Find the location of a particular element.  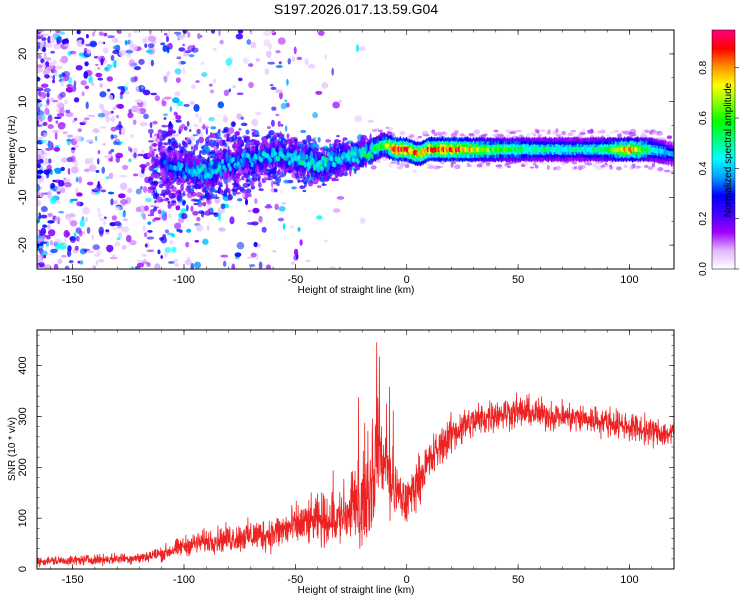

x-tick-label: 0 is located at coordinates (407, 280).